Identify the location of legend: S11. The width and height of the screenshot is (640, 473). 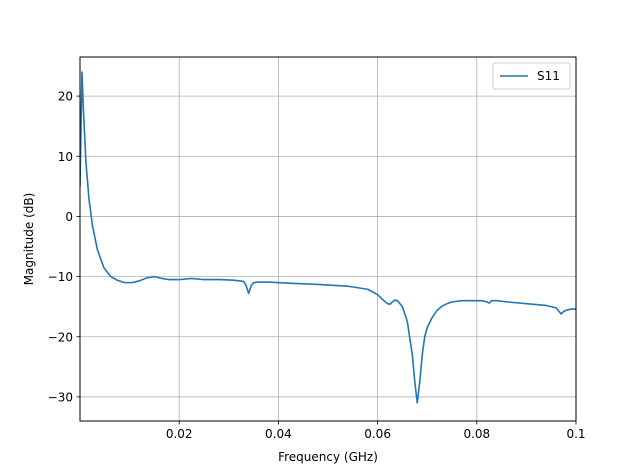
(531, 76).